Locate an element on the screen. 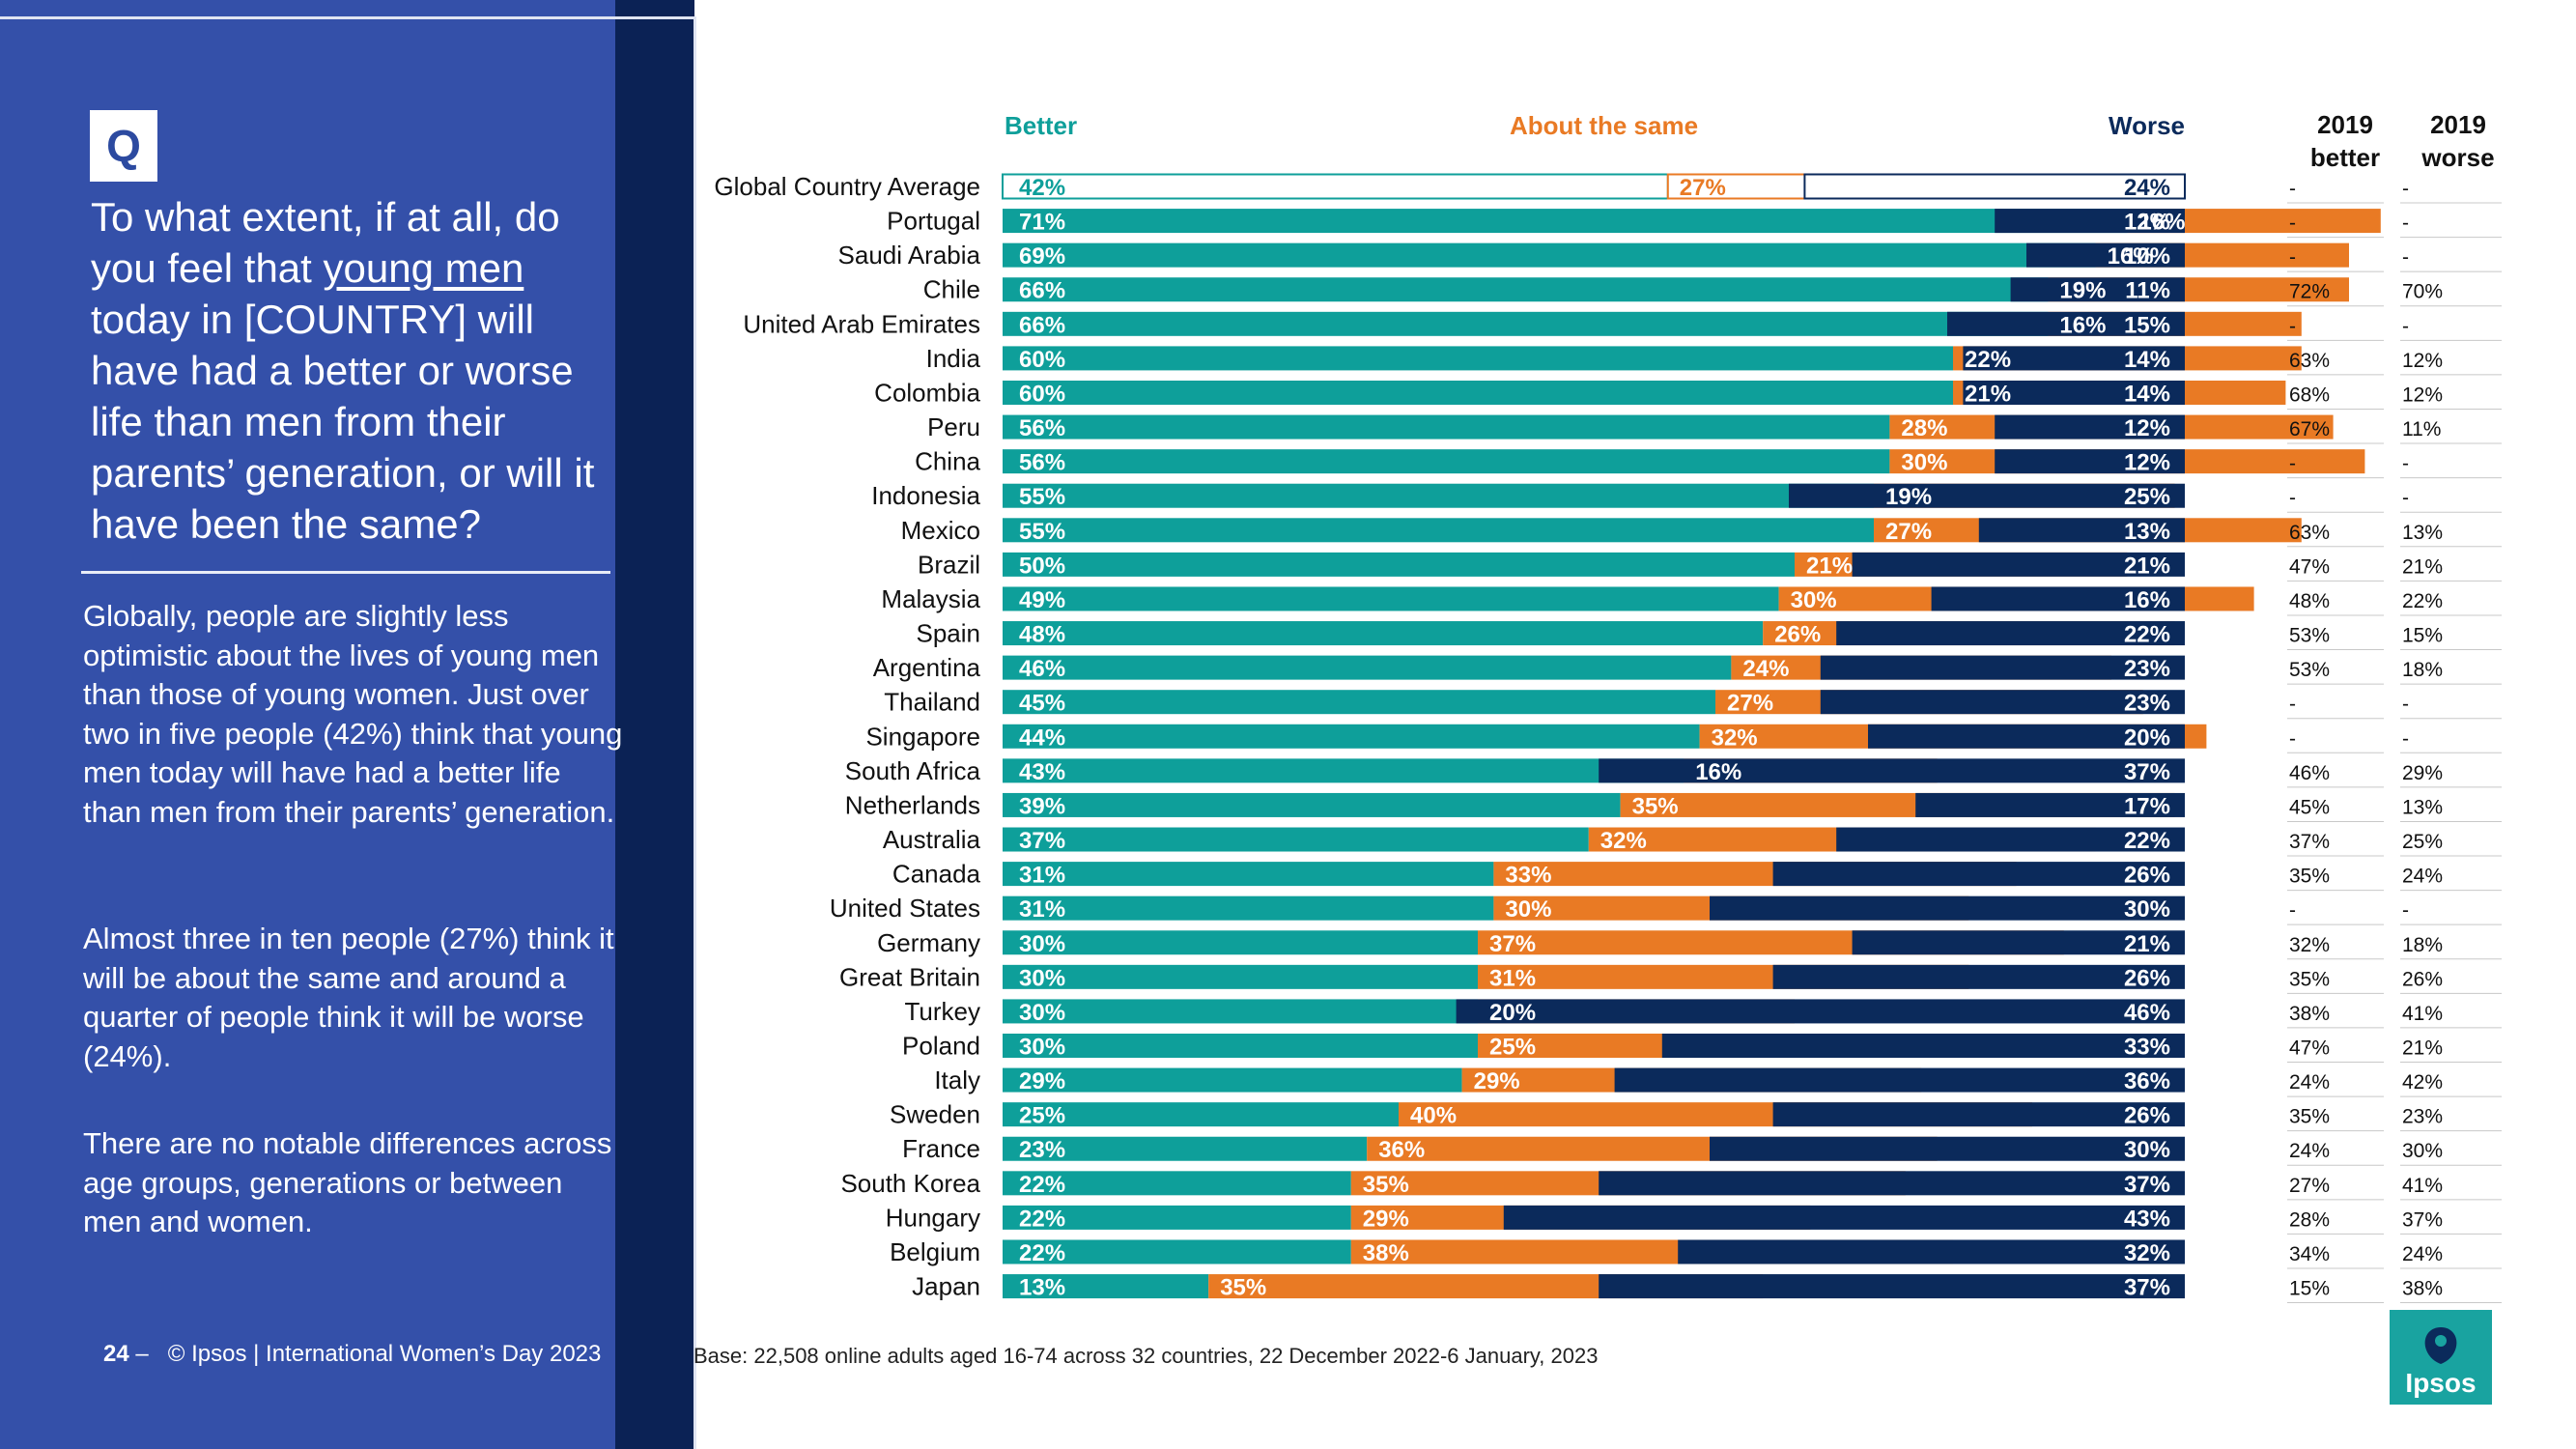 Image resolution: width=2576 pixels, height=1449 pixels. label-better: 42% is located at coordinates (1042, 188).